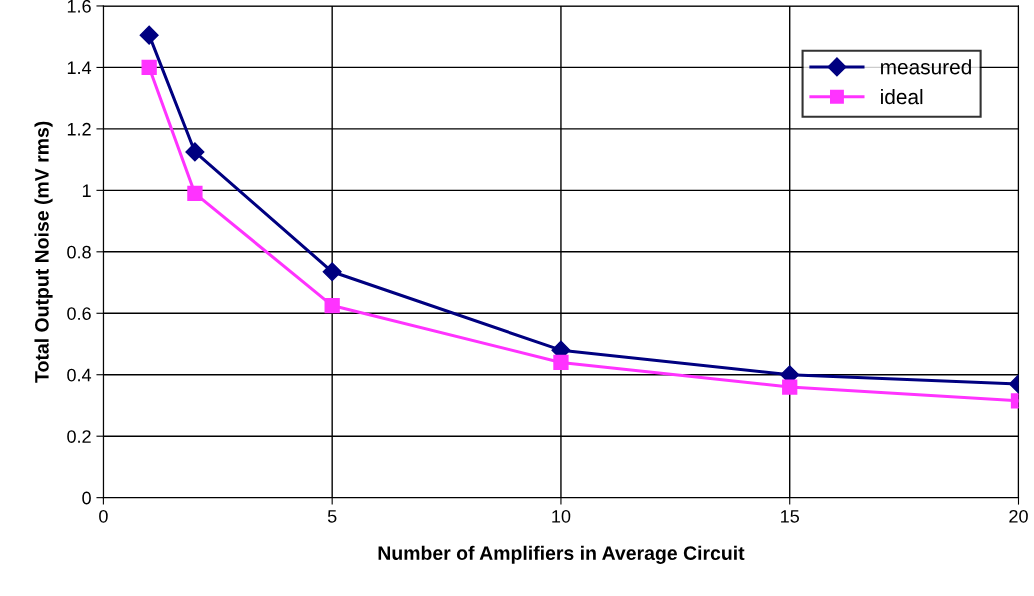  Describe the element at coordinates (103, 516) in the screenshot. I see `x-tick-label: 0` at that location.